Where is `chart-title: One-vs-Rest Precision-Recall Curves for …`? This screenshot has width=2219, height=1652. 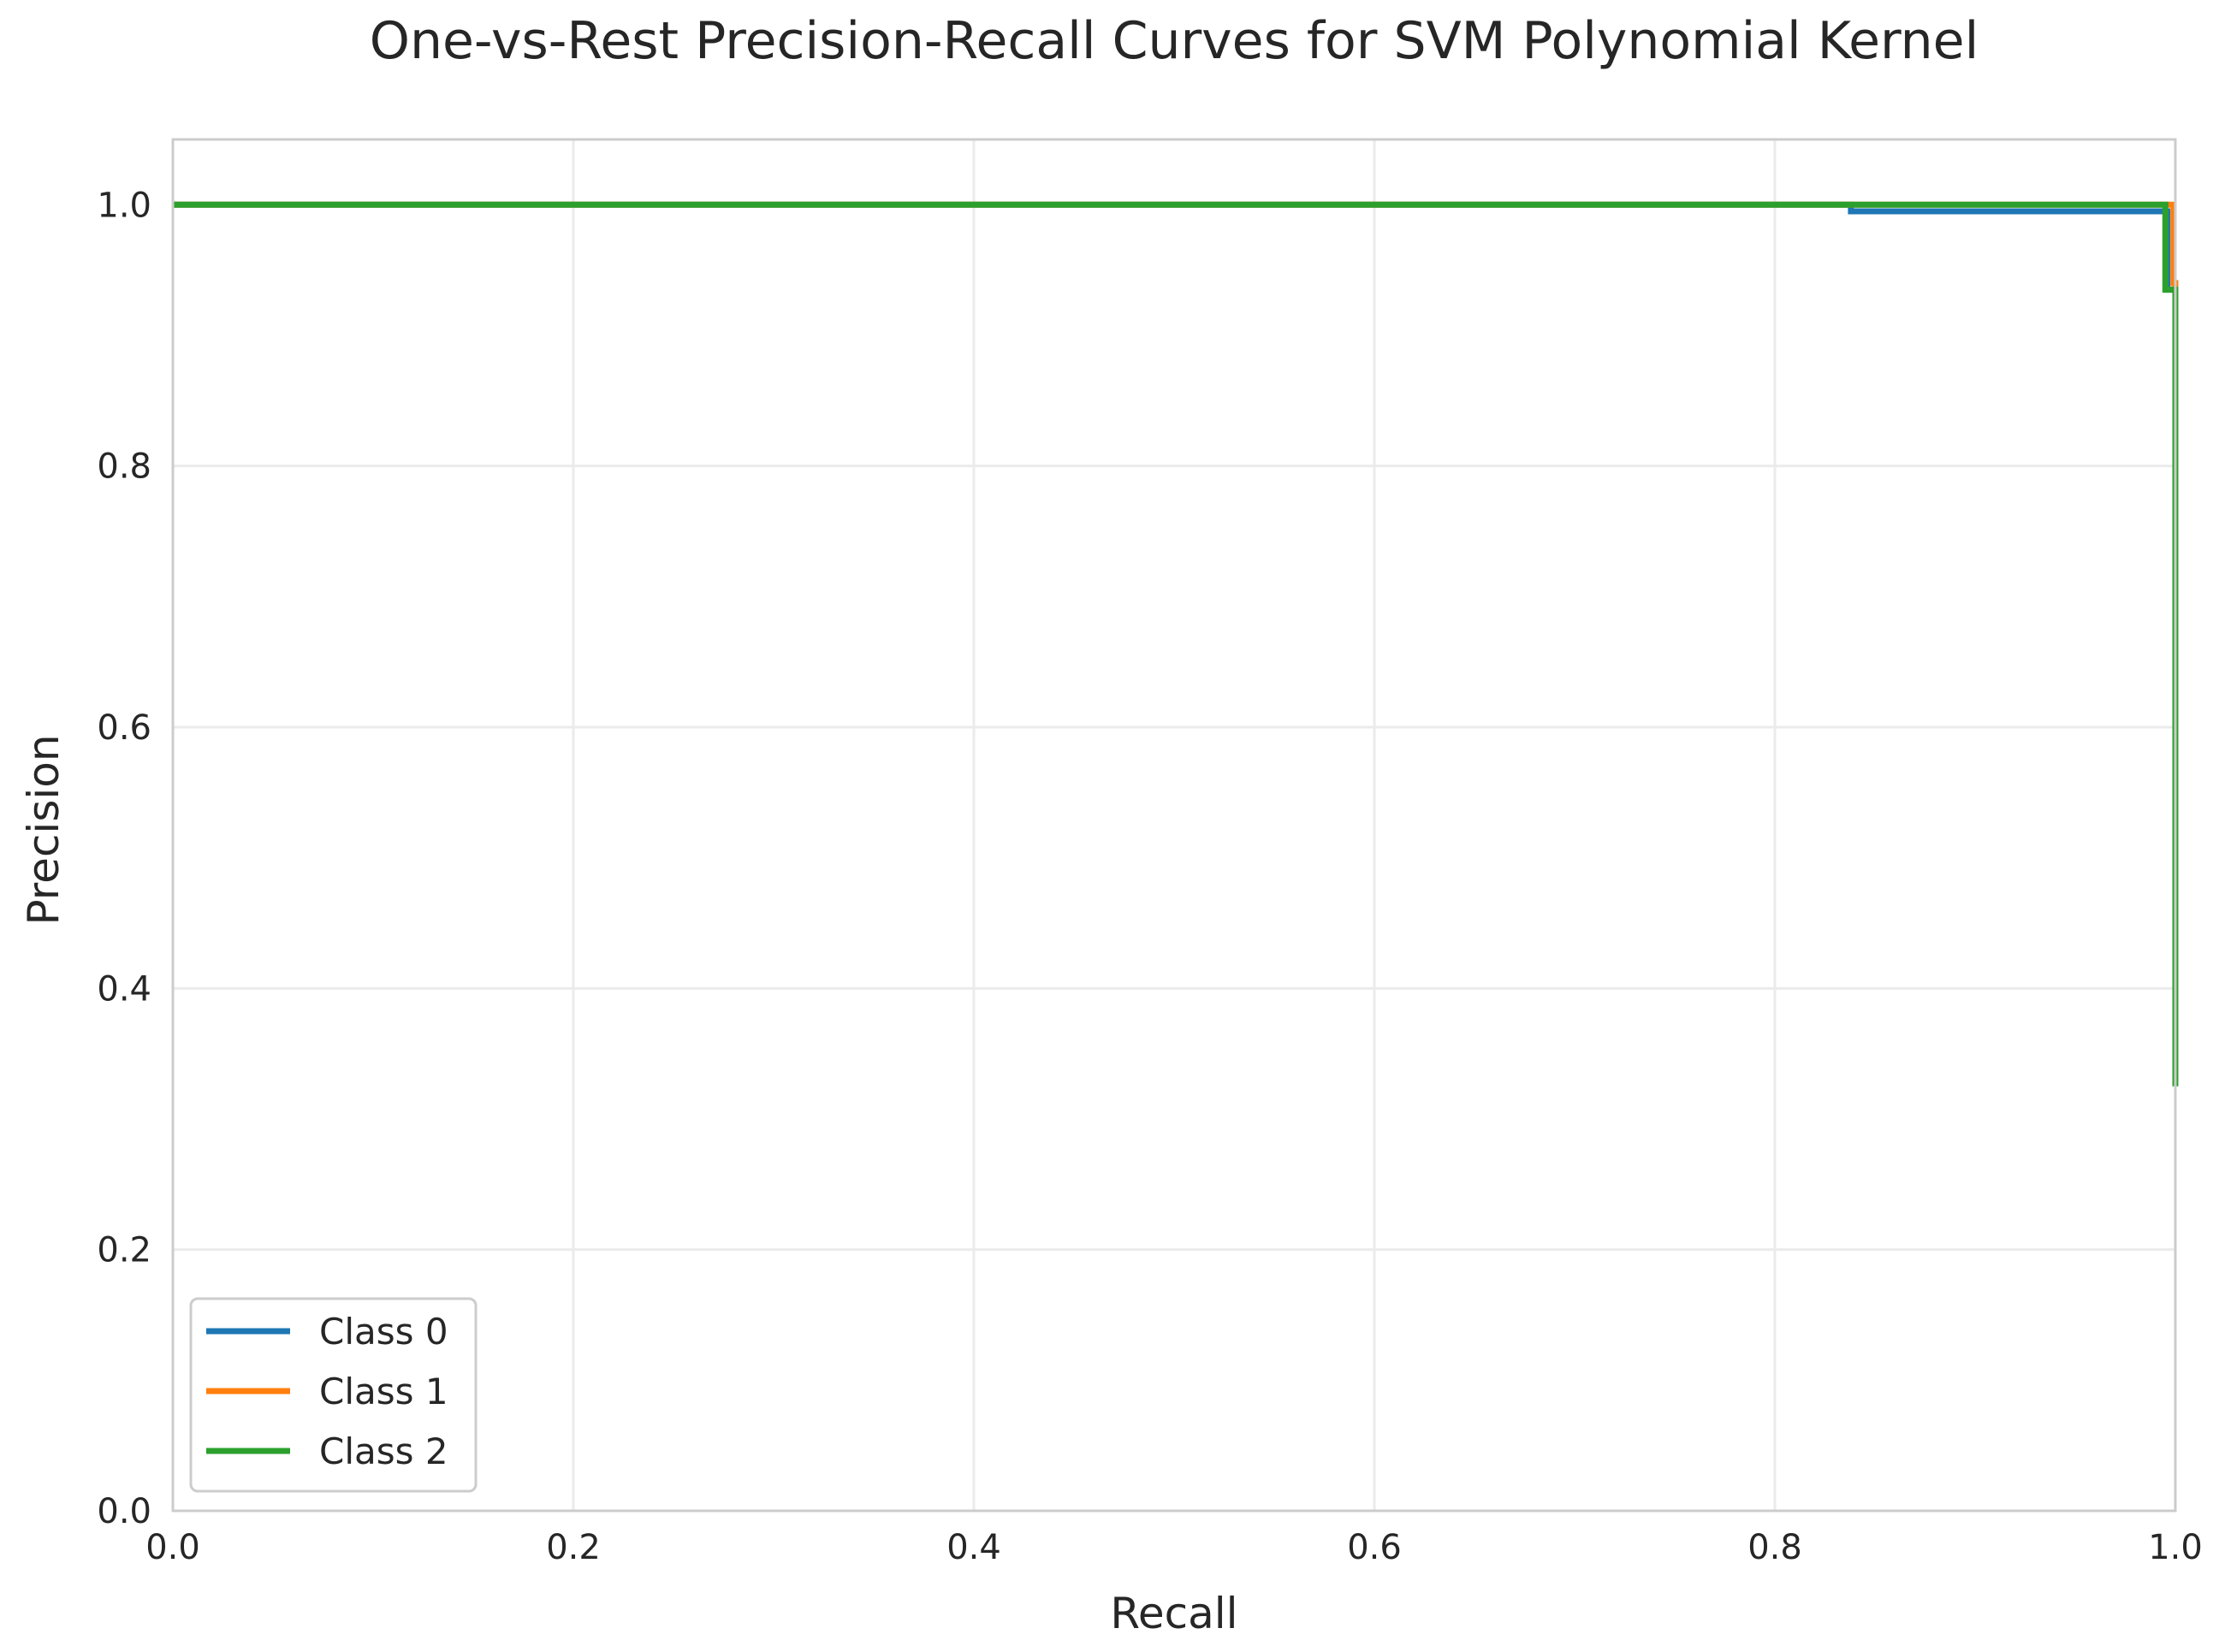 chart-title: One-vs-Rest Precision-Recall Curves for … is located at coordinates (1174, 41).